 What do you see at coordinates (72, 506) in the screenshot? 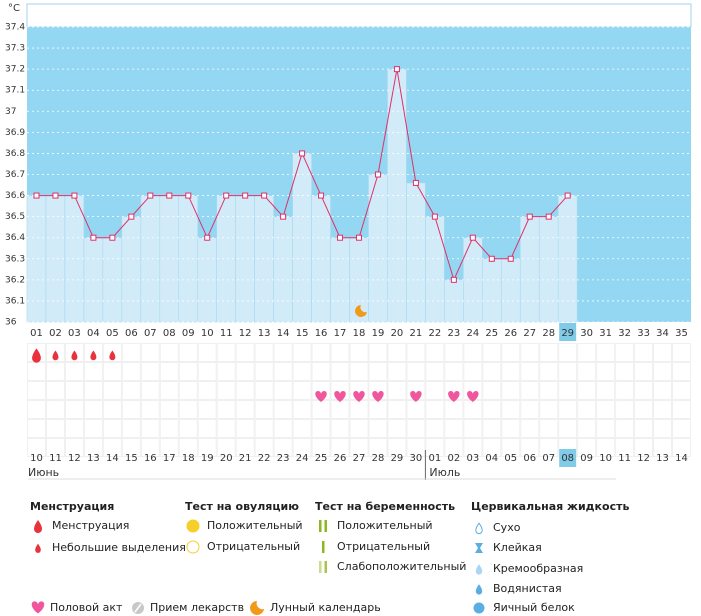
I see `legend-title: Менструация` at bounding box center [72, 506].